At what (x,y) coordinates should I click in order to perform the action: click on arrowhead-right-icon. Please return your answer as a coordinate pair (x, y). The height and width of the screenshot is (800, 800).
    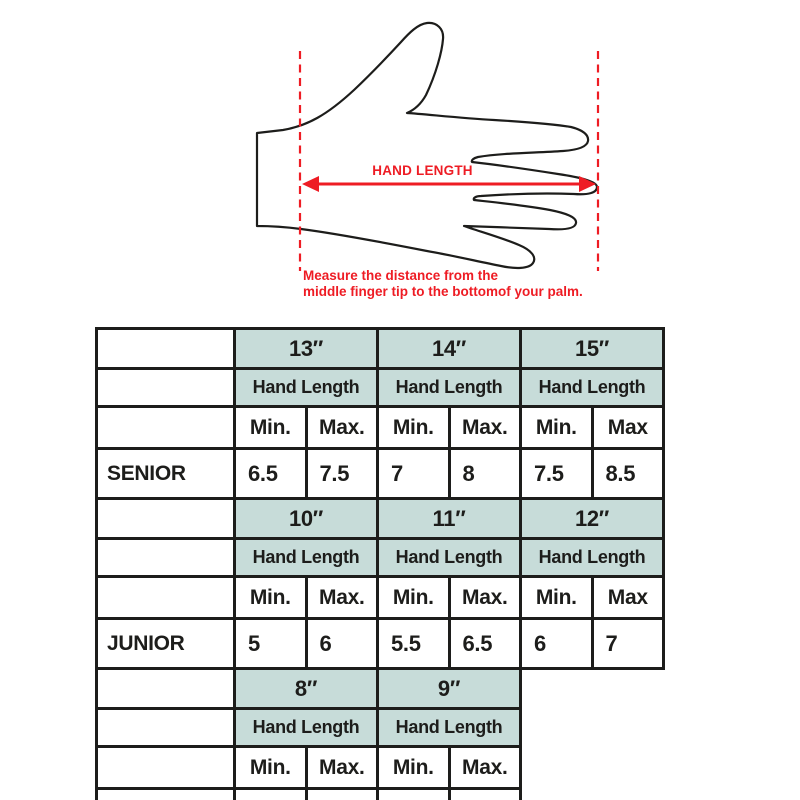
    Looking at the image, I should click on (587, 184).